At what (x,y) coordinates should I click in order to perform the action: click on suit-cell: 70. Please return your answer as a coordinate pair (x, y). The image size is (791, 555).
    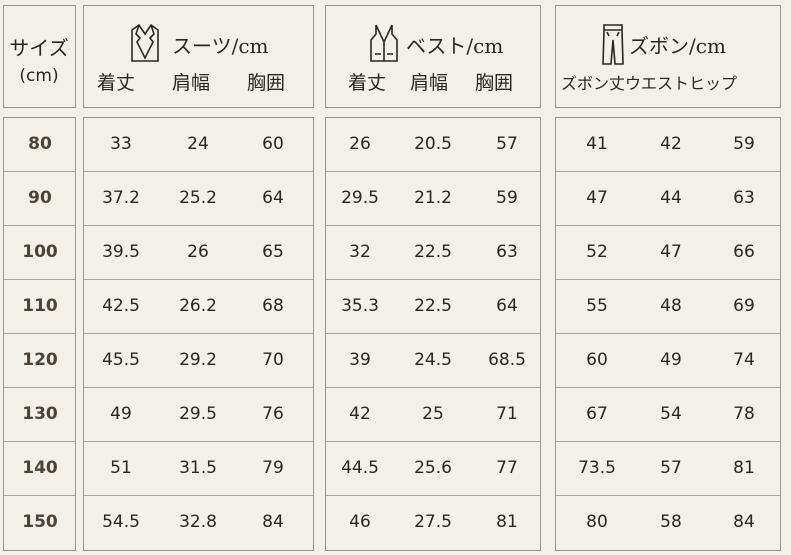
    Looking at the image, I should click on (273, 360).